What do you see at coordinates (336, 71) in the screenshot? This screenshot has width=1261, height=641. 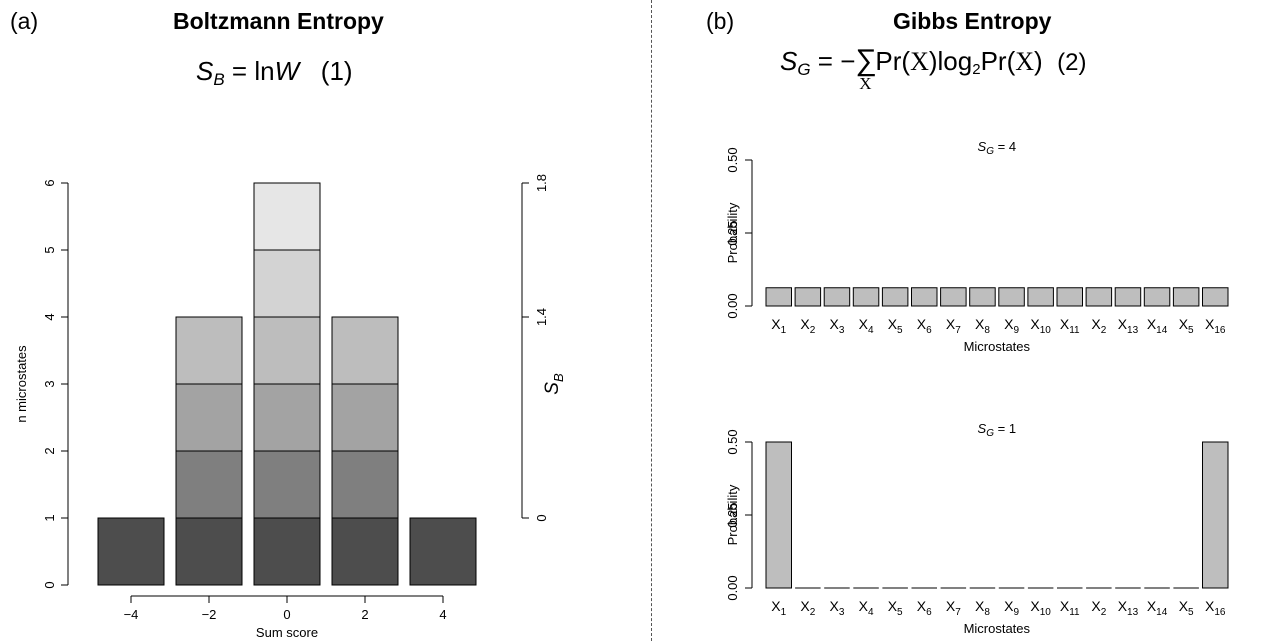 I see `boltzmann-eq-number: (1)` at bounding box center [336, 71].